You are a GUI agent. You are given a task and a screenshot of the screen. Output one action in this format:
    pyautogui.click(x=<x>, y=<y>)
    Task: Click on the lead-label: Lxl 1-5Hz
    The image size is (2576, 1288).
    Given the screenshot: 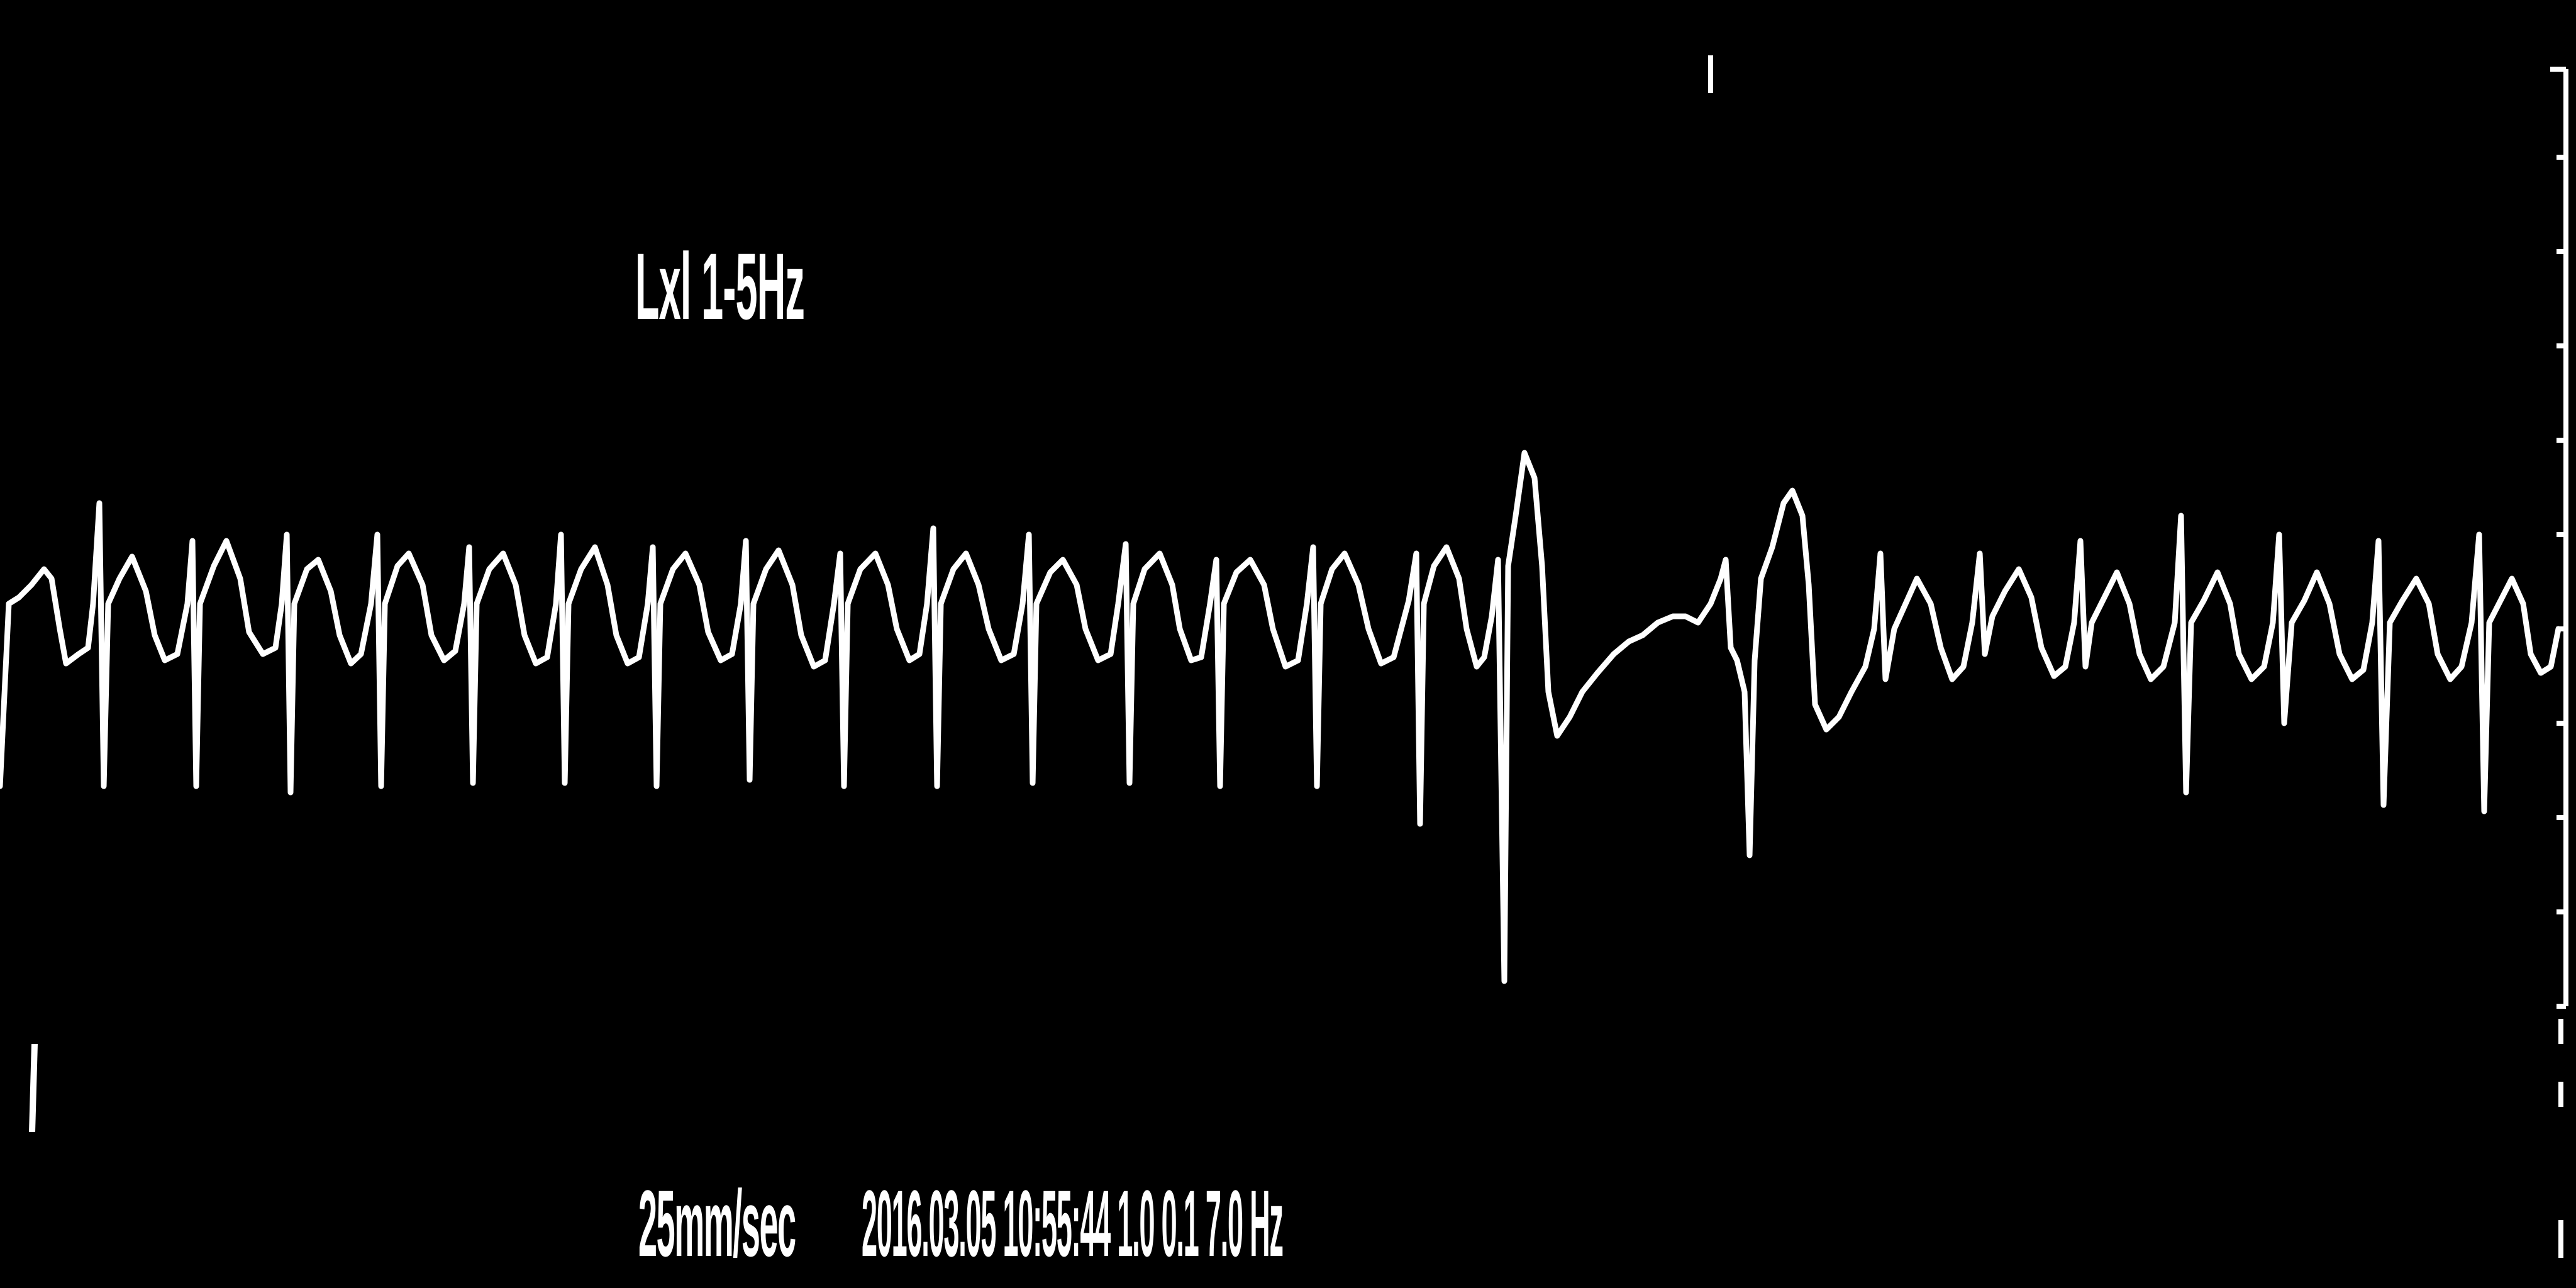 What is the action you would take?
    pyautogui.click(x=720, y=286)
    